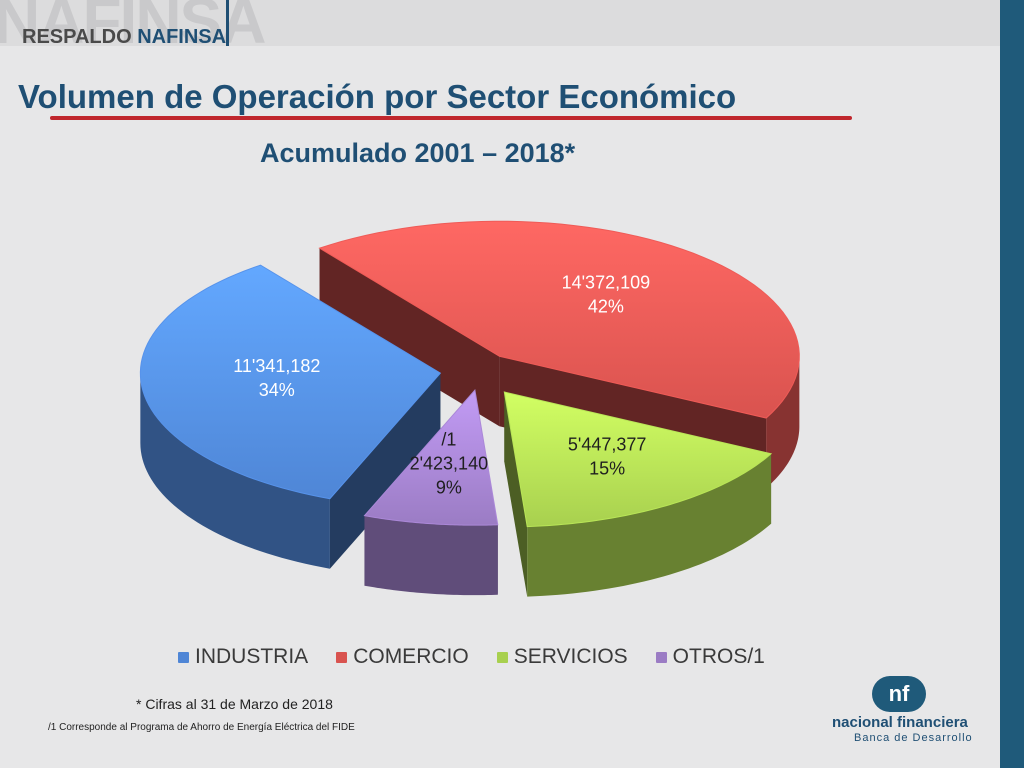 This screenshot has height=768, width=1024. Describe the element at coordinates (234, 704) in the screenshot. I see `footnote-date: * Cifras al 31 de Marzo de 2018` at that location.